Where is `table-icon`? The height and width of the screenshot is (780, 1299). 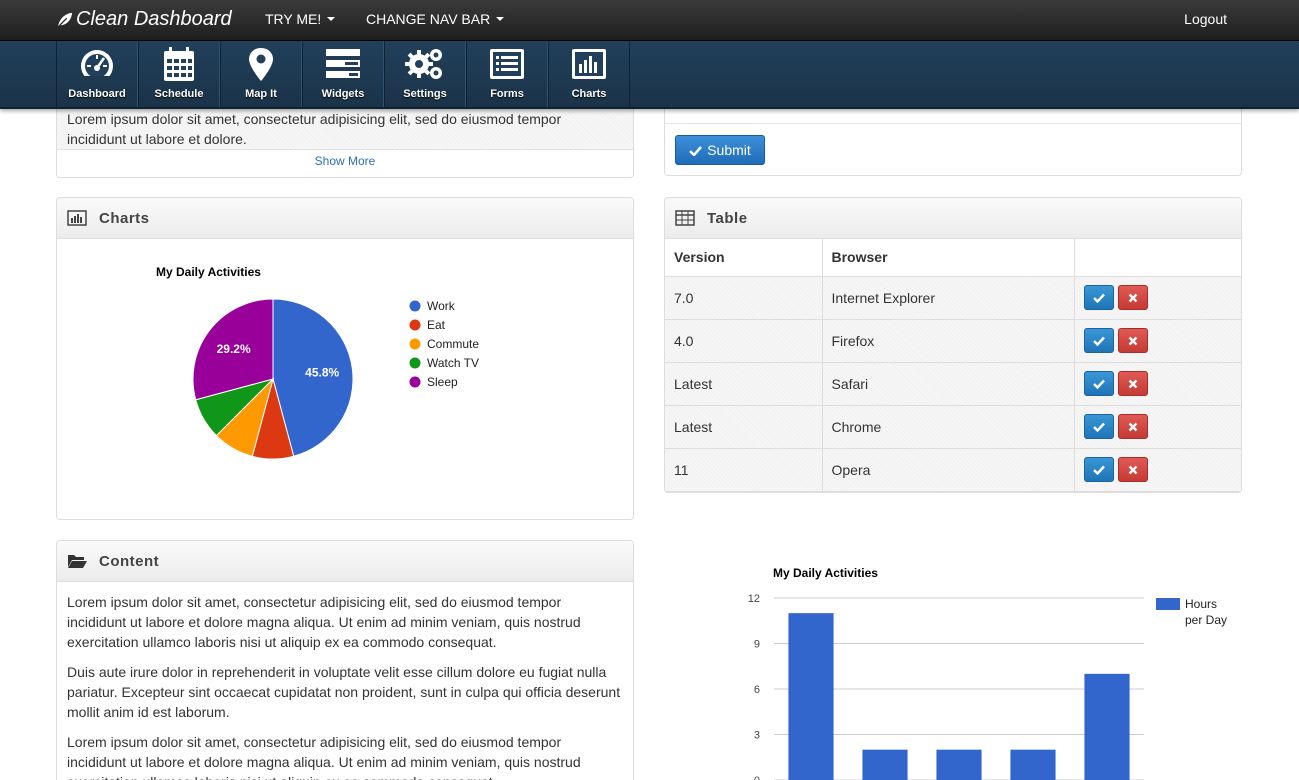
table-icon is located at coordinates (685, 218).